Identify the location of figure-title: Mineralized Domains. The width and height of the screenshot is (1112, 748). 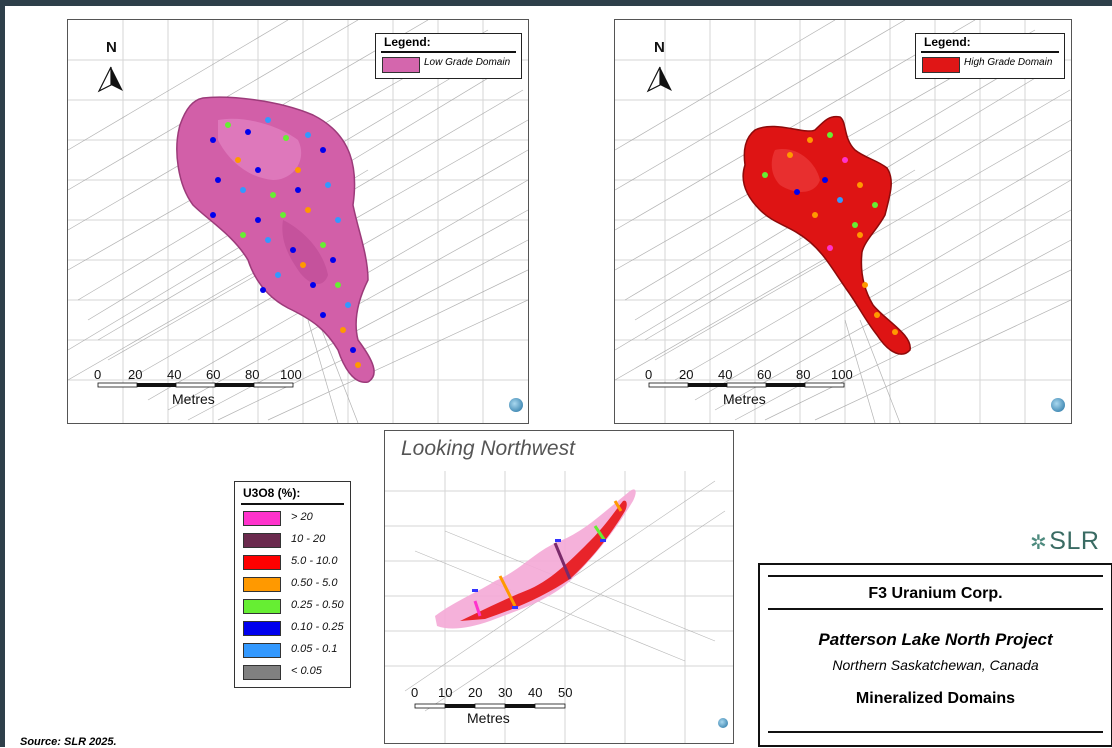
(935, 698).